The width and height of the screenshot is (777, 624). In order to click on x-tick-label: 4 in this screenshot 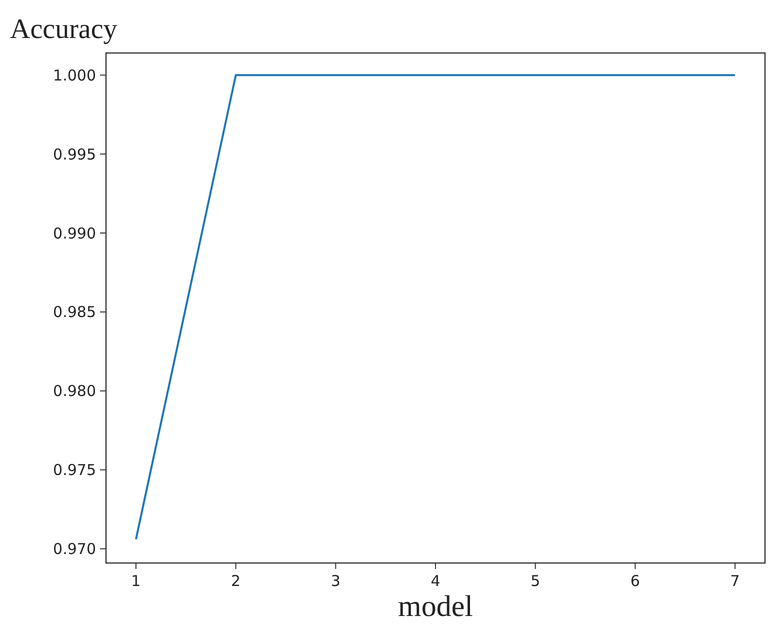, I will do `click(435, 581)`.